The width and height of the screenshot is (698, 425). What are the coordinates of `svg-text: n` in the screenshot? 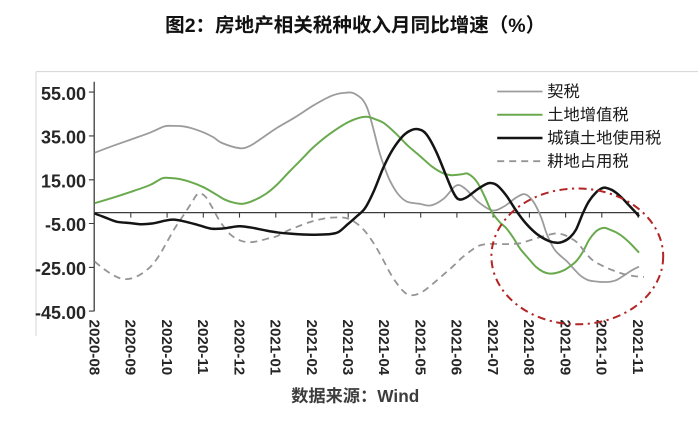 It's located at (403, 396).